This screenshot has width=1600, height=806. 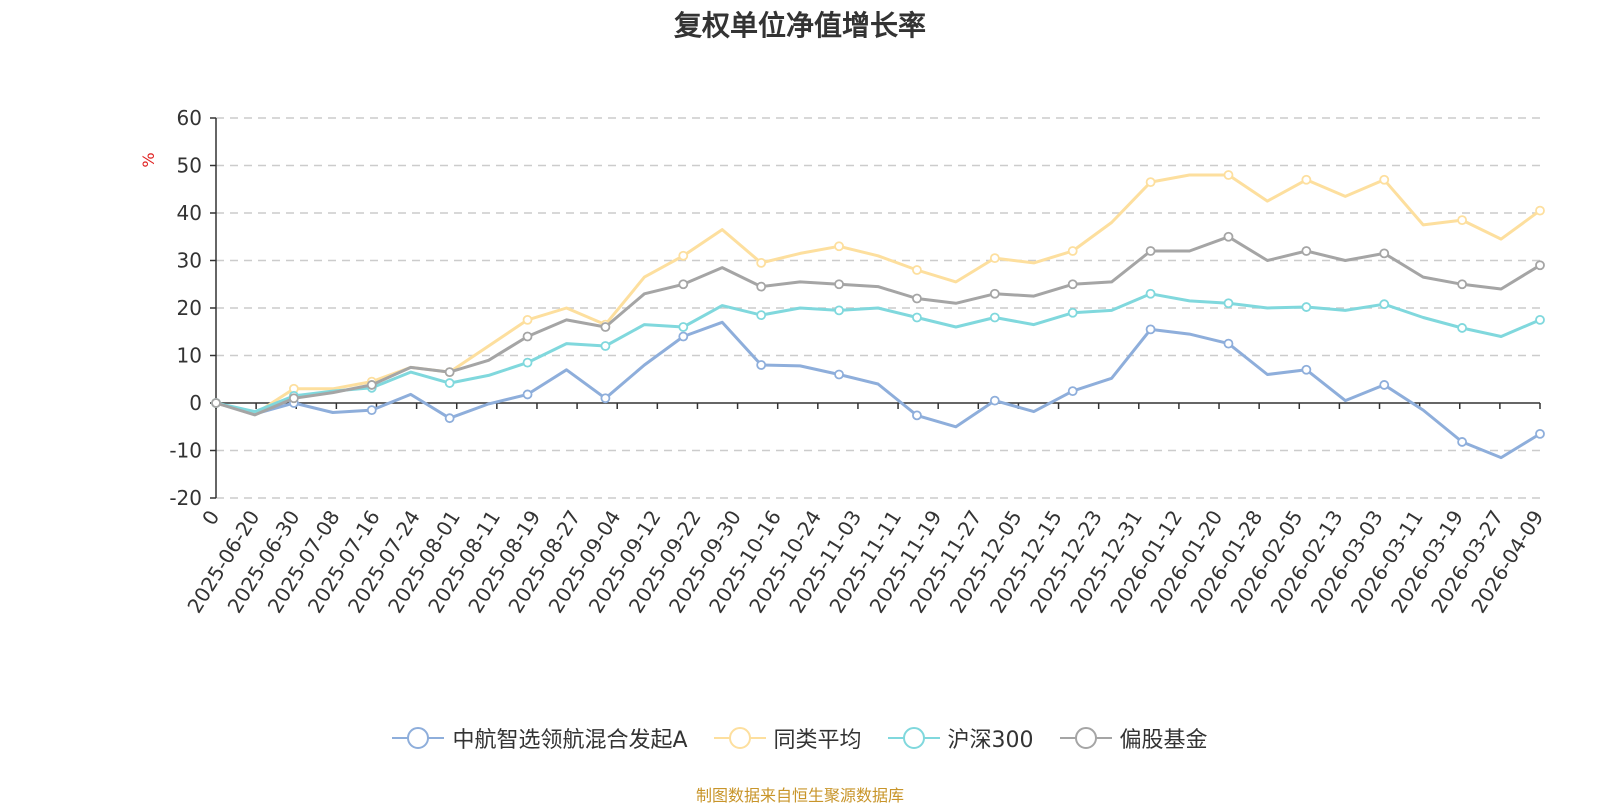 What do you see at coordinates (185, 498) in the screenshot?
I see `y-tick-label: -20` at bounding box center [185, 498].